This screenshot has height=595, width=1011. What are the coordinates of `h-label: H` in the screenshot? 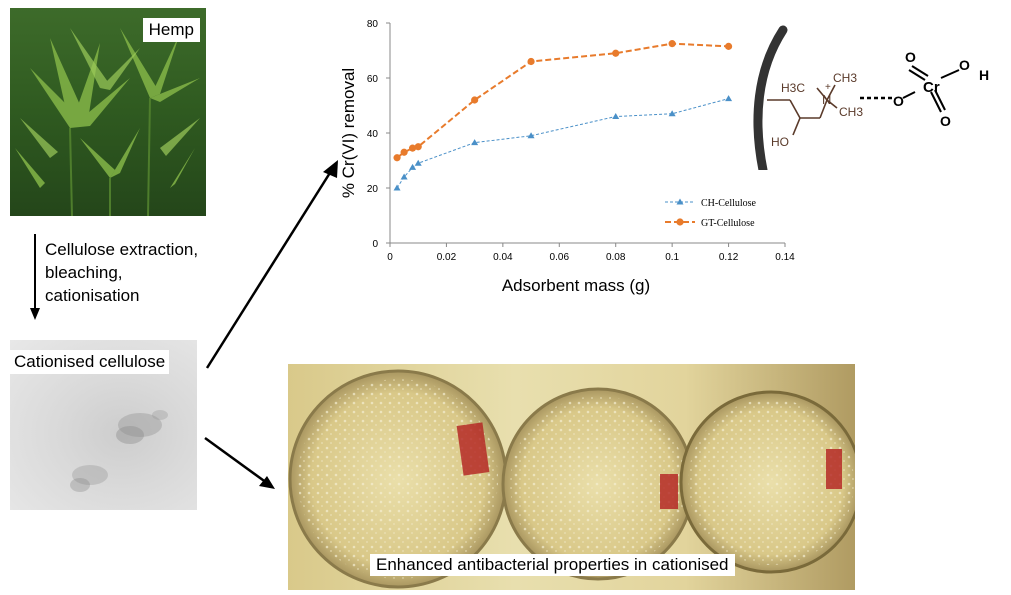 It's located at (984, 75).